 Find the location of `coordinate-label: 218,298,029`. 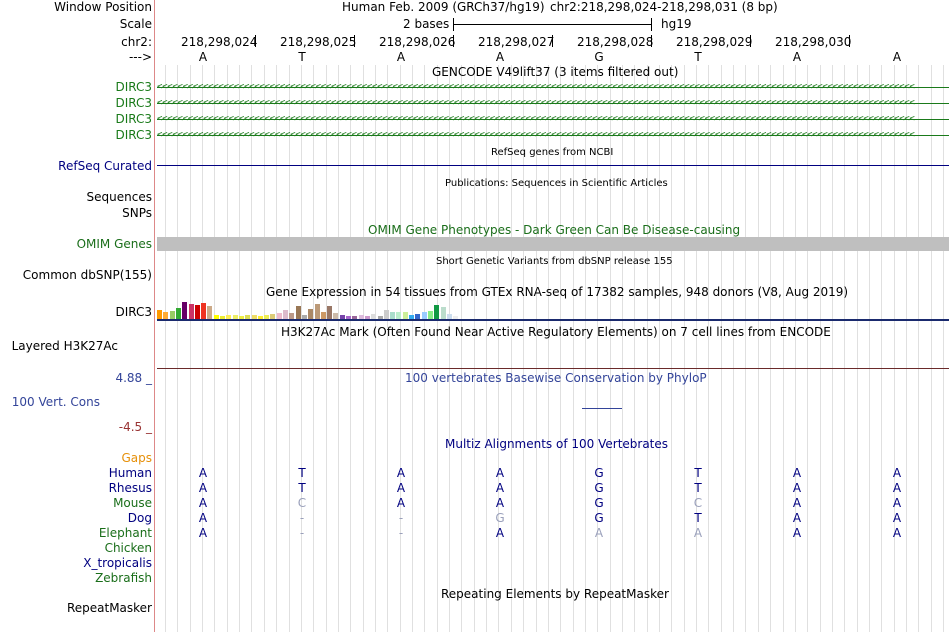

coordinate-label: 218,298,029 is located at coordinates (714, 42).